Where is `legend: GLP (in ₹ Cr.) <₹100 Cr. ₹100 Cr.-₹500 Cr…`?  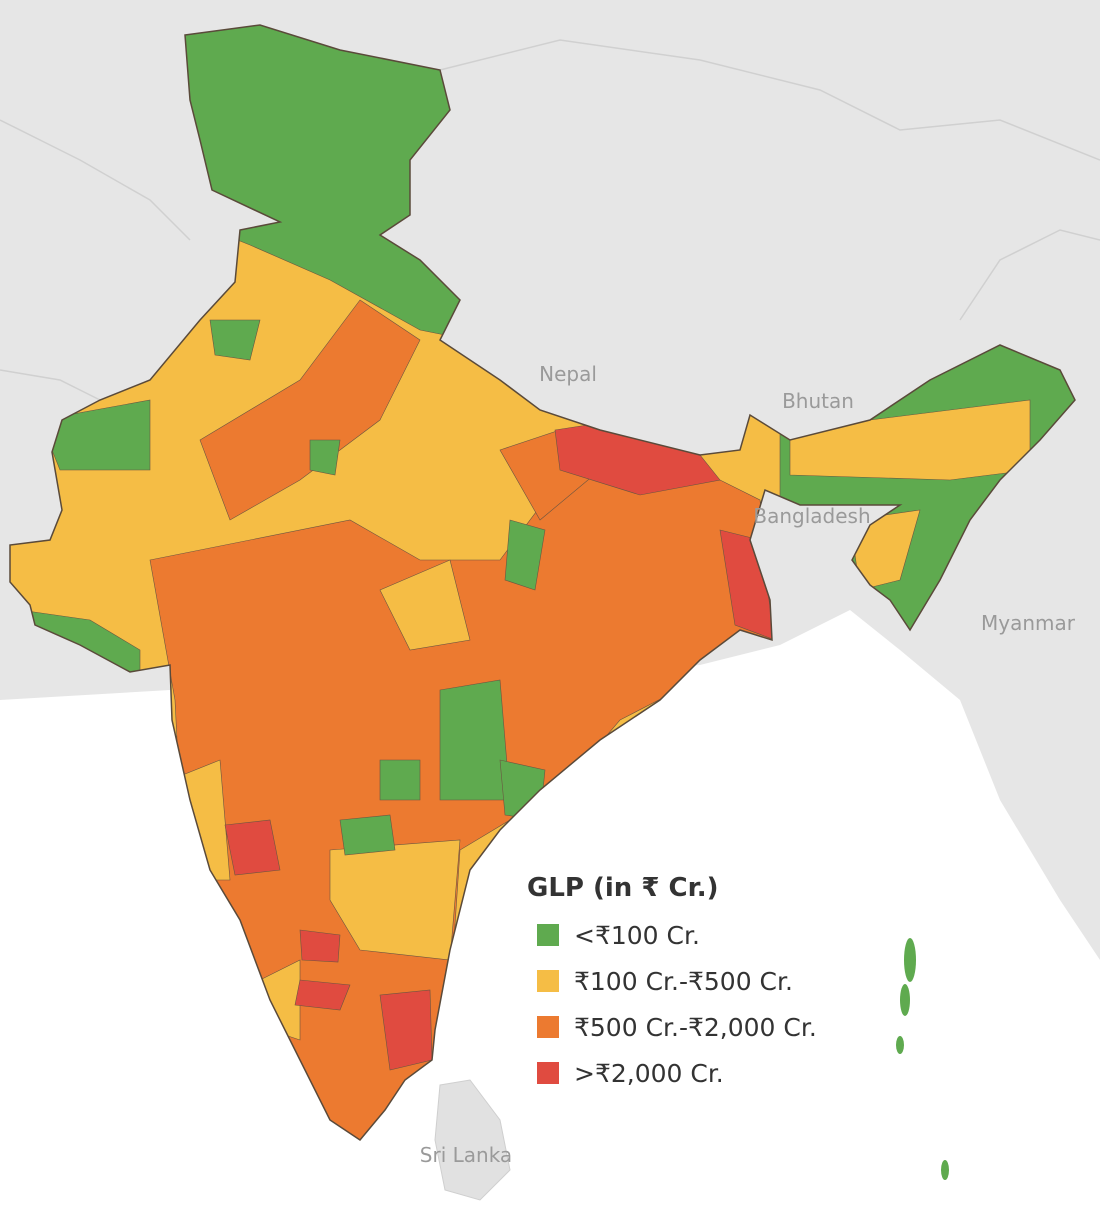 legend: GLP (in ₹ Cr.) <₹100 Cr. ₹100 Cr.-₹500 Cr… is located at coordinates (672, 980).